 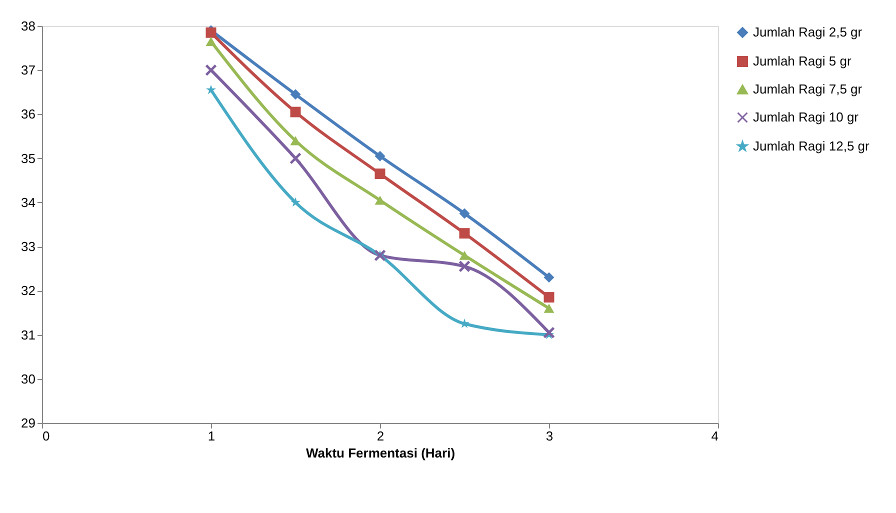 What do you see at coordinates (381, 453) in the screenshot?
I see `x-axis-title: Waktu Fermentasi (Hari)` at bounding box center [381, 453].